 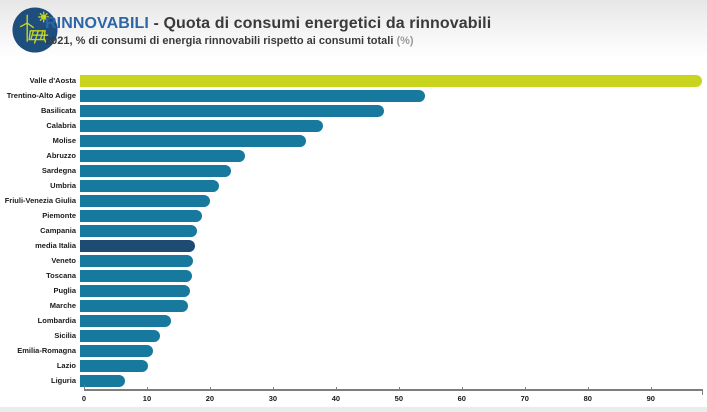 What do you see at coordinates (353, 409) in the screenshot?
I see `bottom-strip` at bounding box center [353, 409].